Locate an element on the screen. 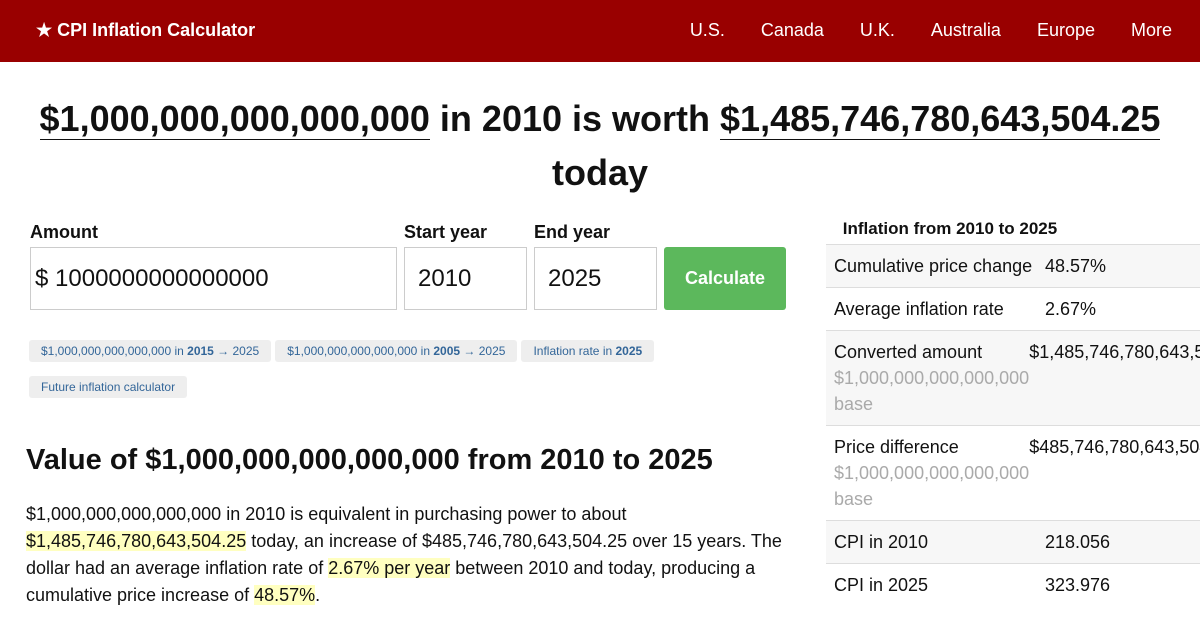 This screenshot has width=1200, height=630. input-value: 1000000000000000 is located at coordinates (162, 278).